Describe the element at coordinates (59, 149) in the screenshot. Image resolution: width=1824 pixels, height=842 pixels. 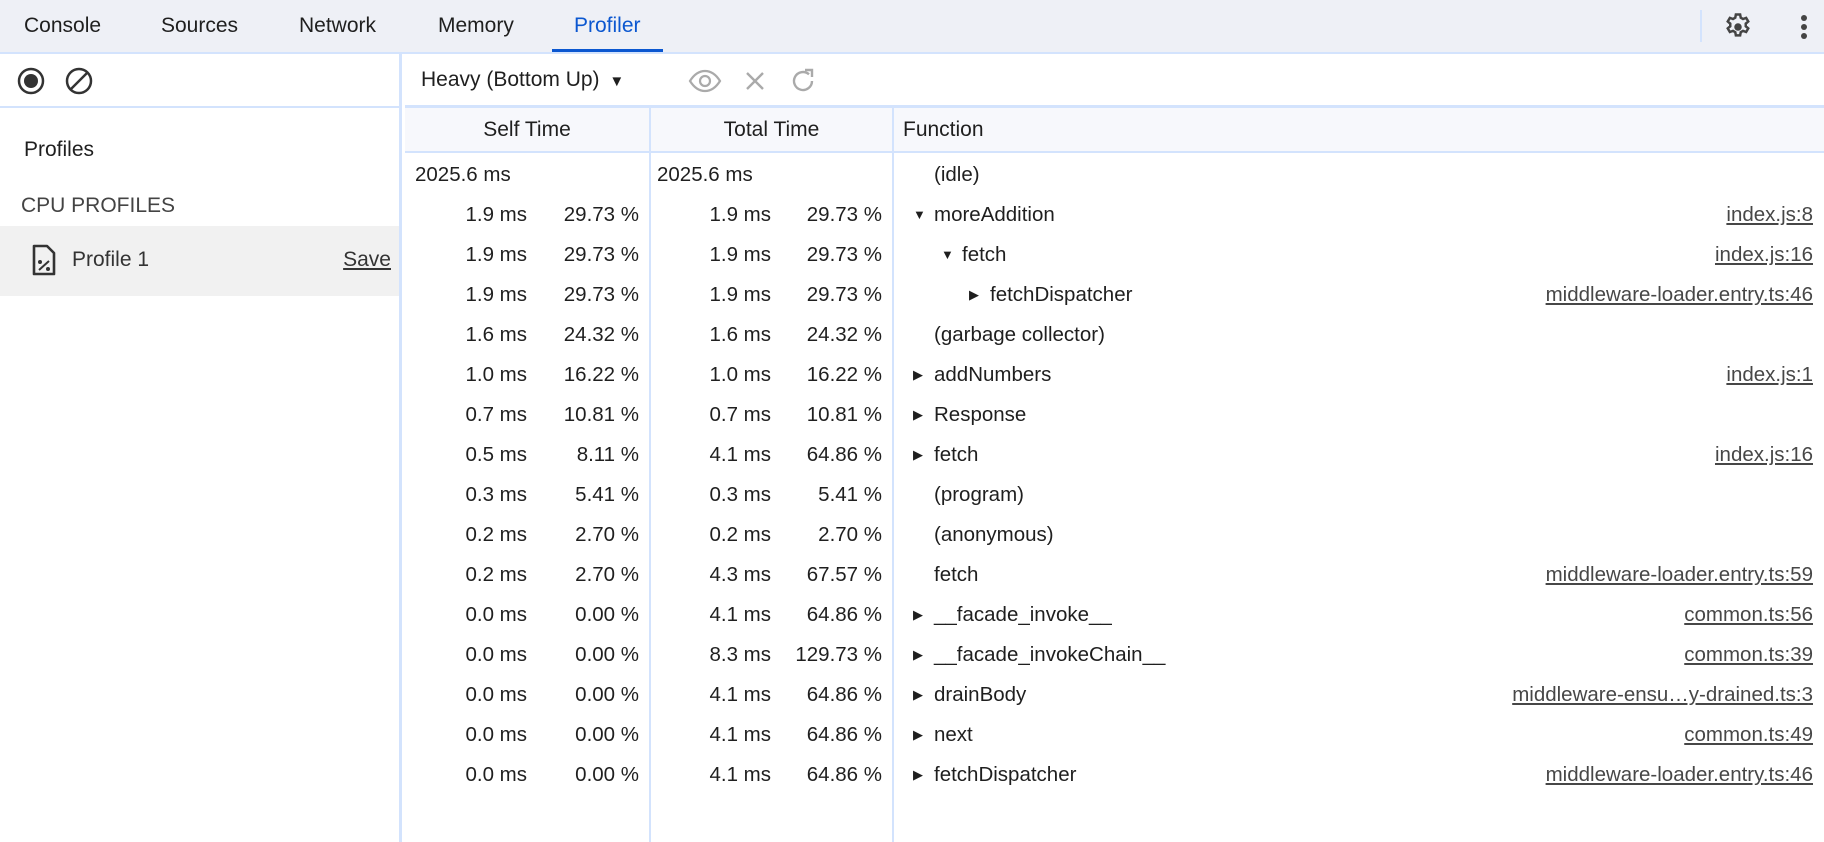
I see `profiles-heading: Profiles` at that location.